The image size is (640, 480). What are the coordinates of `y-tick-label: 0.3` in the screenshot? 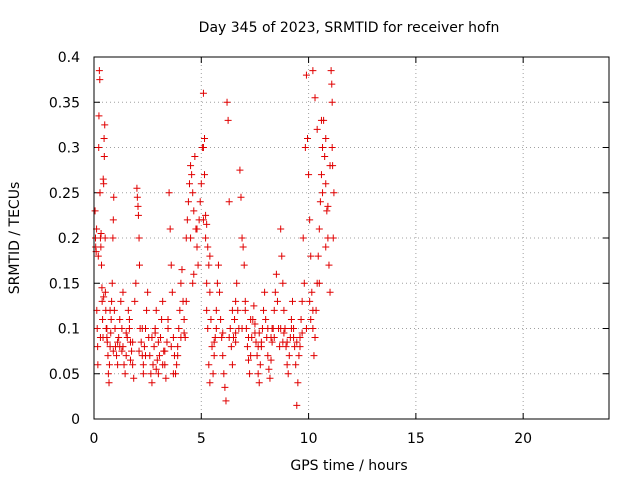 It's located at (69, 149).